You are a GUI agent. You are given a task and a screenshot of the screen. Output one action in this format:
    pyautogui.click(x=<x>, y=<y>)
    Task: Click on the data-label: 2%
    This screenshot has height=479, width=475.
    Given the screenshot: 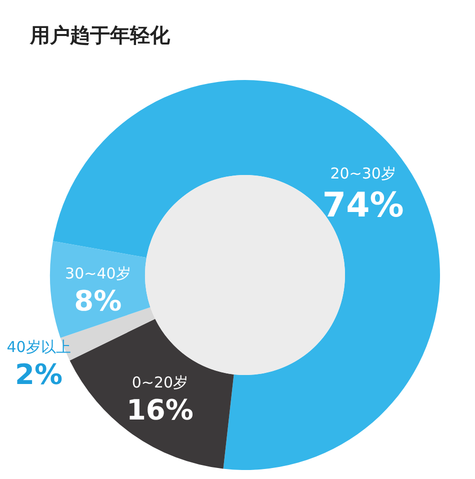 What is the action you would take?
    pyautogui.click(x=39, y=374)
    